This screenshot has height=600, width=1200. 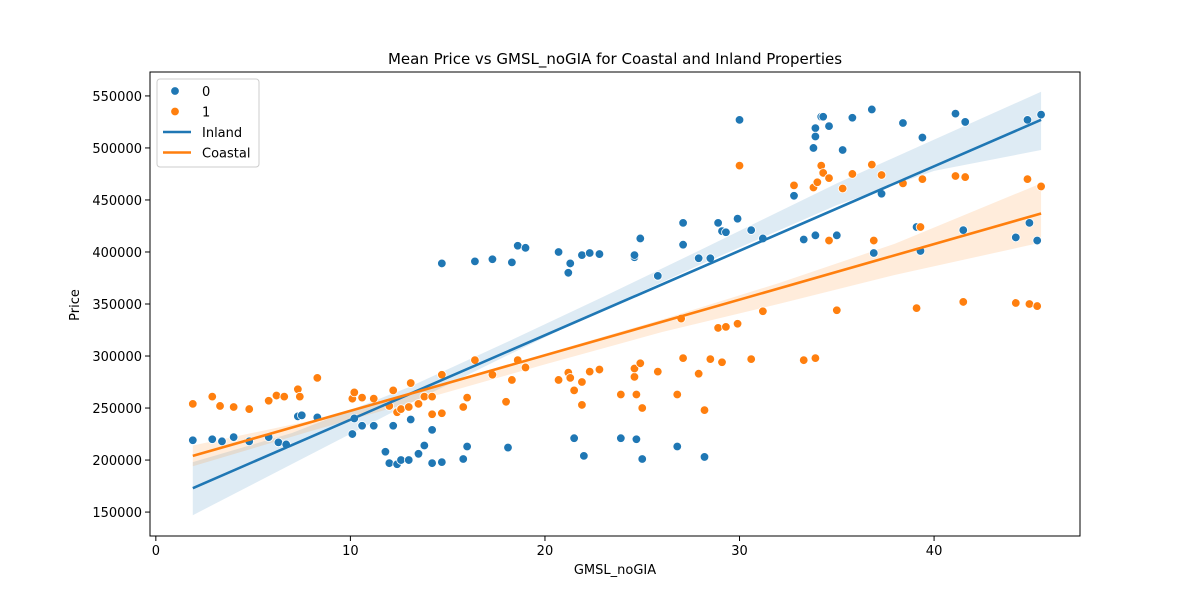 What do you see at coordinates (117, 201) in the screenshot?
I see `y-tick-label: 450000` at bounding box center [117, 201].